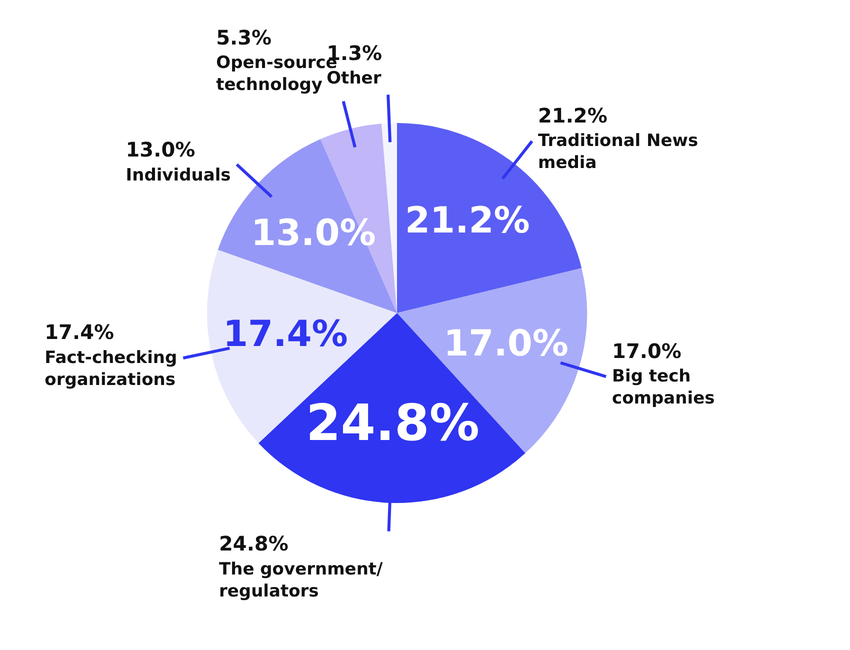  What do you see at coordinates (354, 78) in the screenshot?
I see `slice-label: Other` at bounding box center [354, 78].